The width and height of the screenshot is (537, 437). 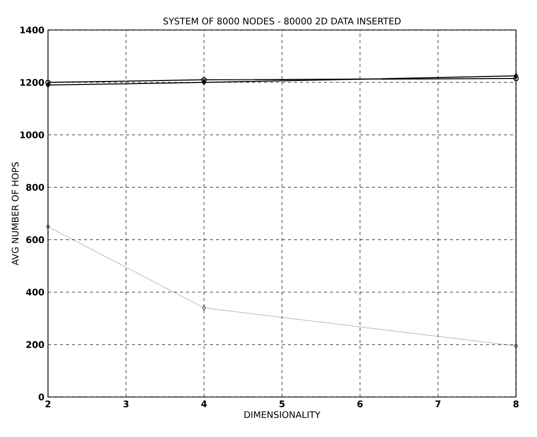 What do you see at coordinates (32, 82) in the screenshot?
I see `y-tick-label: 1200` at bounding box center [32, 82].